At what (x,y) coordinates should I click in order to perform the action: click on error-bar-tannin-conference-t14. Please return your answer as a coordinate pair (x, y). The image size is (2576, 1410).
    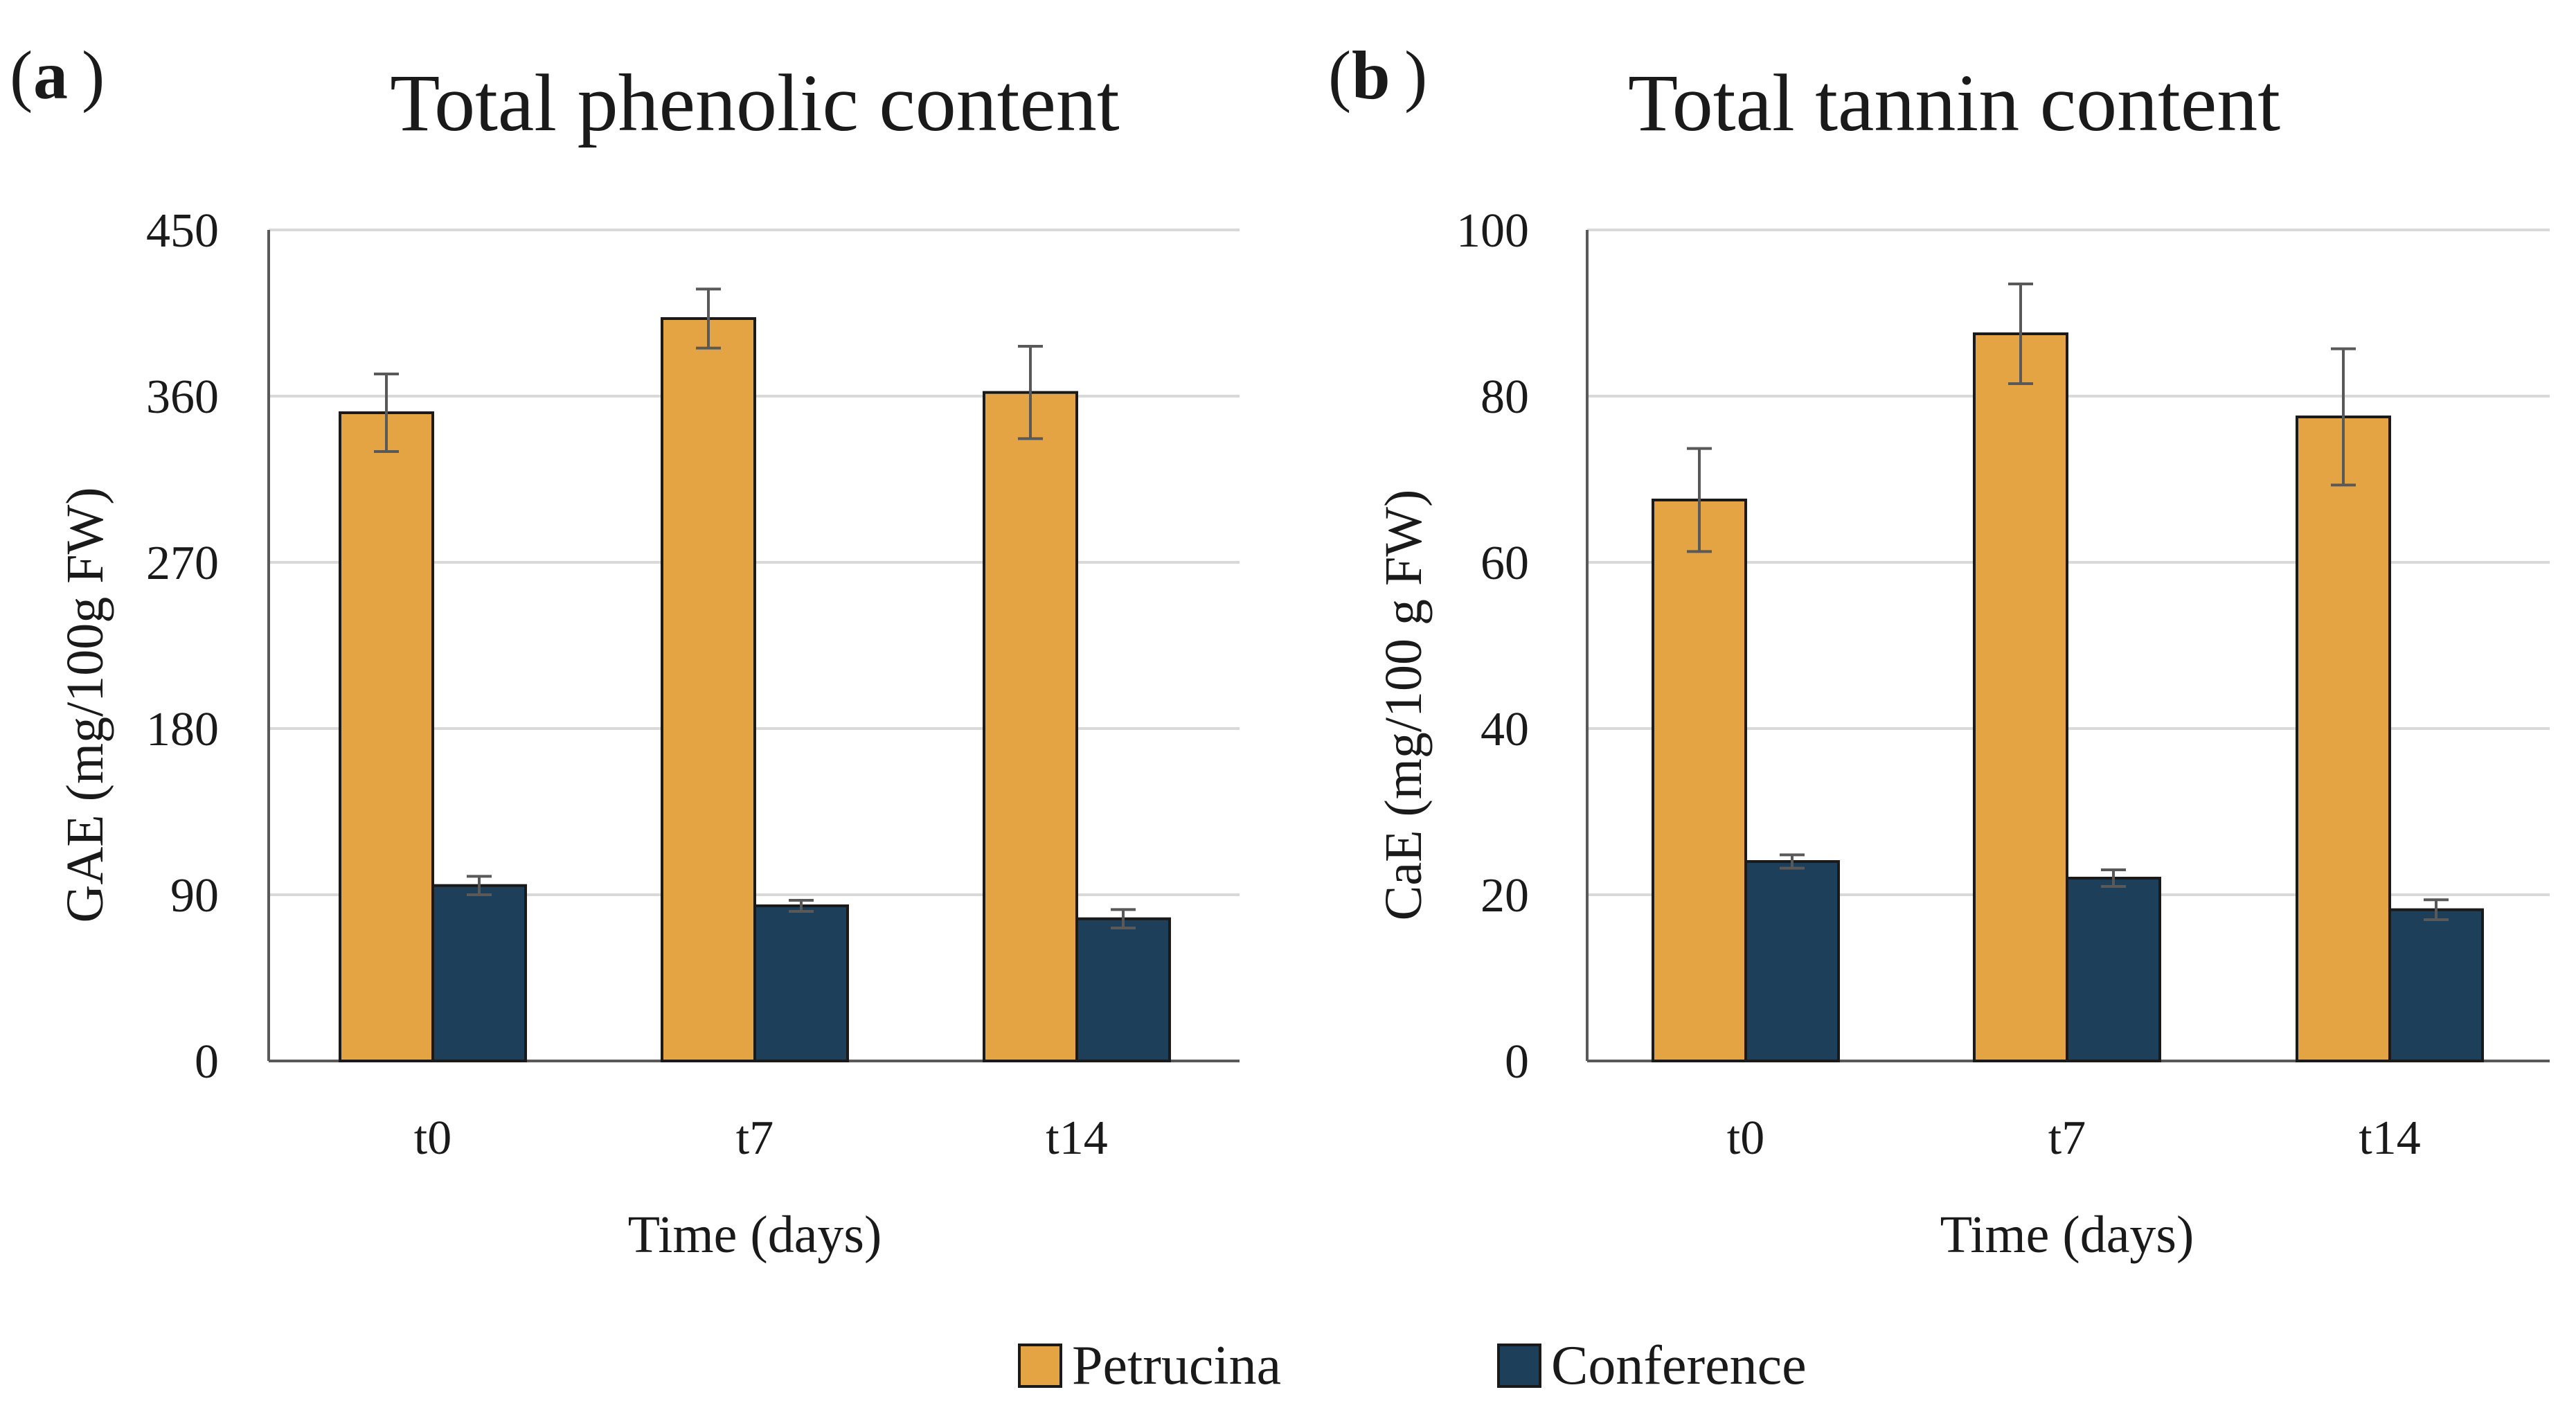
    Looking at the image, I should click on (2436, 909).